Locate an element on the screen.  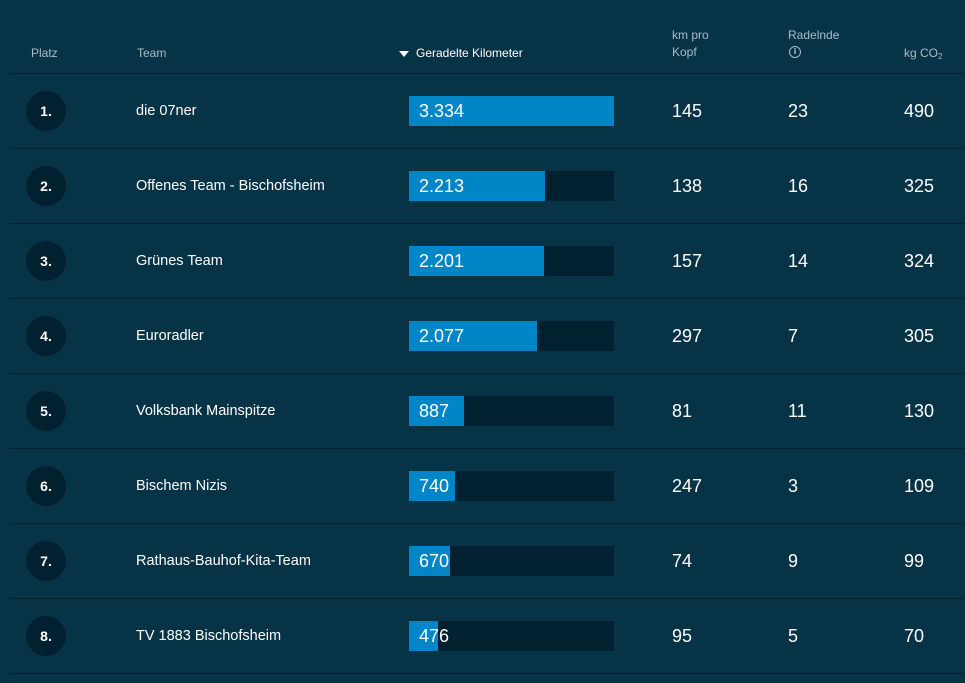
km-pro-kopf-value: 95 is located at coordinates (682, 636).